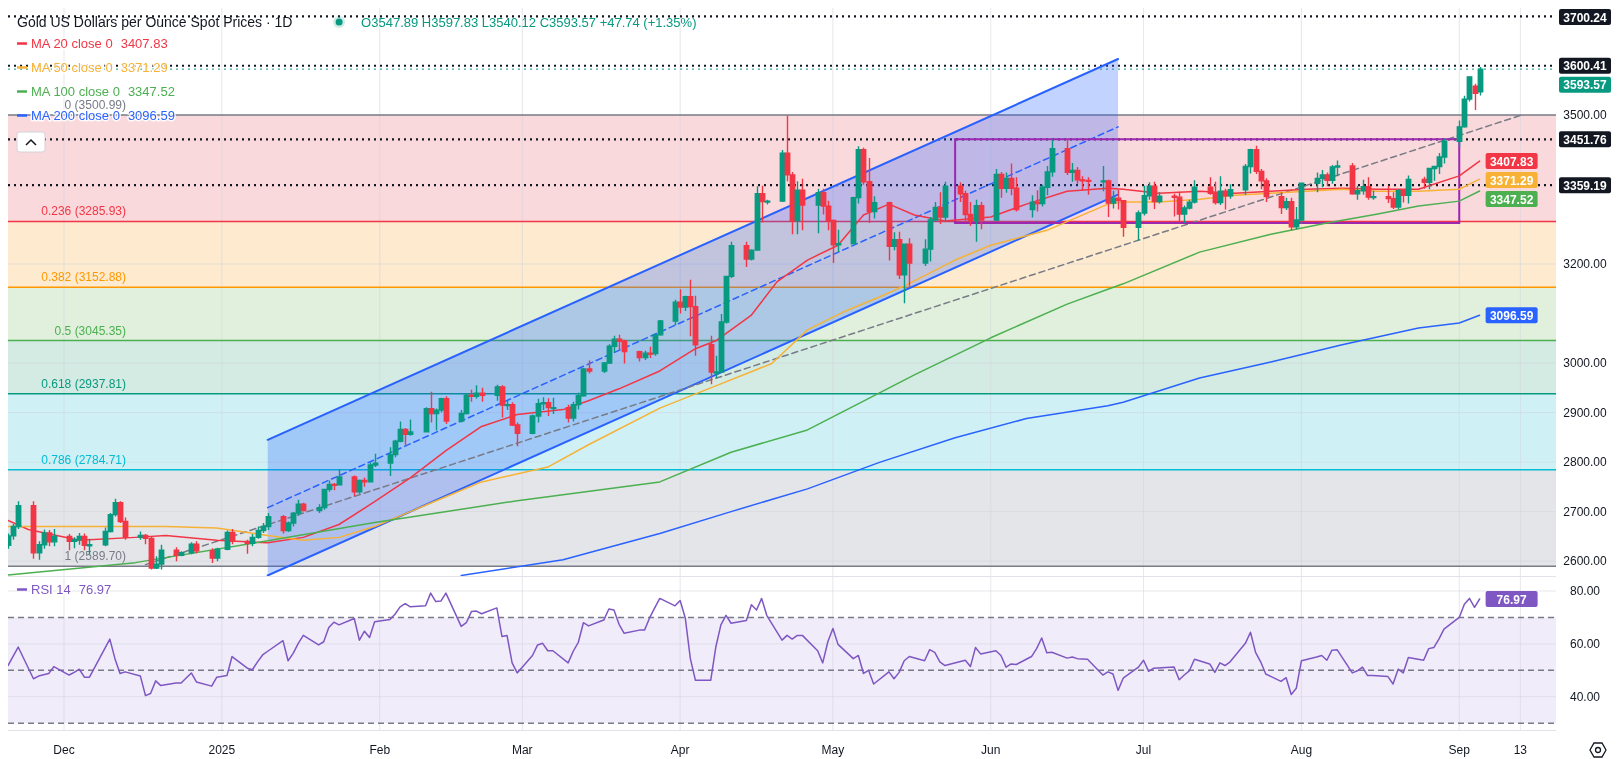  What do you see at coordinates (1585, 264) in the screenshot?
I see `y-tick-label: 3200.00` at bounding box center [1585, 264].